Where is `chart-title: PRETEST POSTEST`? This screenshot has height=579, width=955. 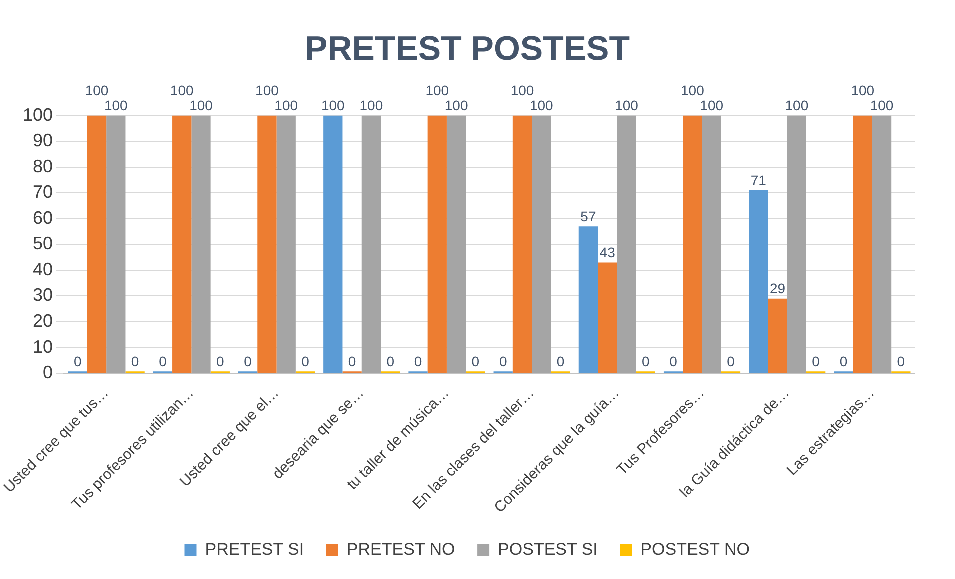 chart-title: PRETEST POSTEST is located at coordinates (467, 49).